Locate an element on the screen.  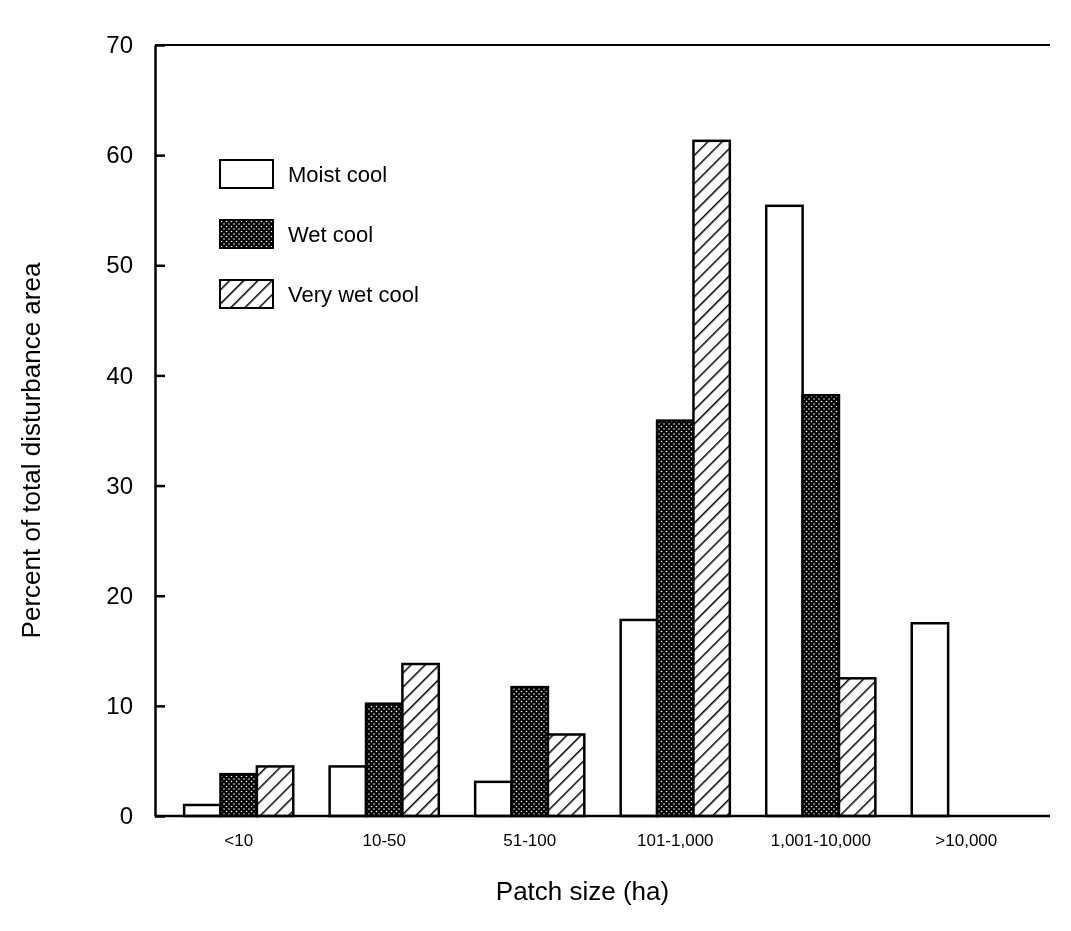
legend-label: Moist cool is located at coordinates (338, 174).